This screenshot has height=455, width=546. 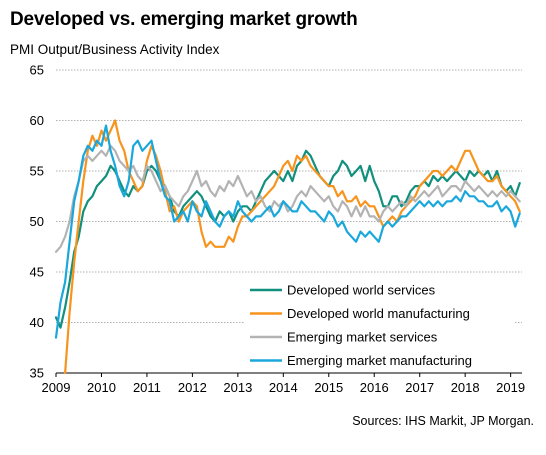 What do you see at coordinates (362, 337) in the screenshot?
I see `legend-label: Emerging market services` at bounding box center [362, 337].